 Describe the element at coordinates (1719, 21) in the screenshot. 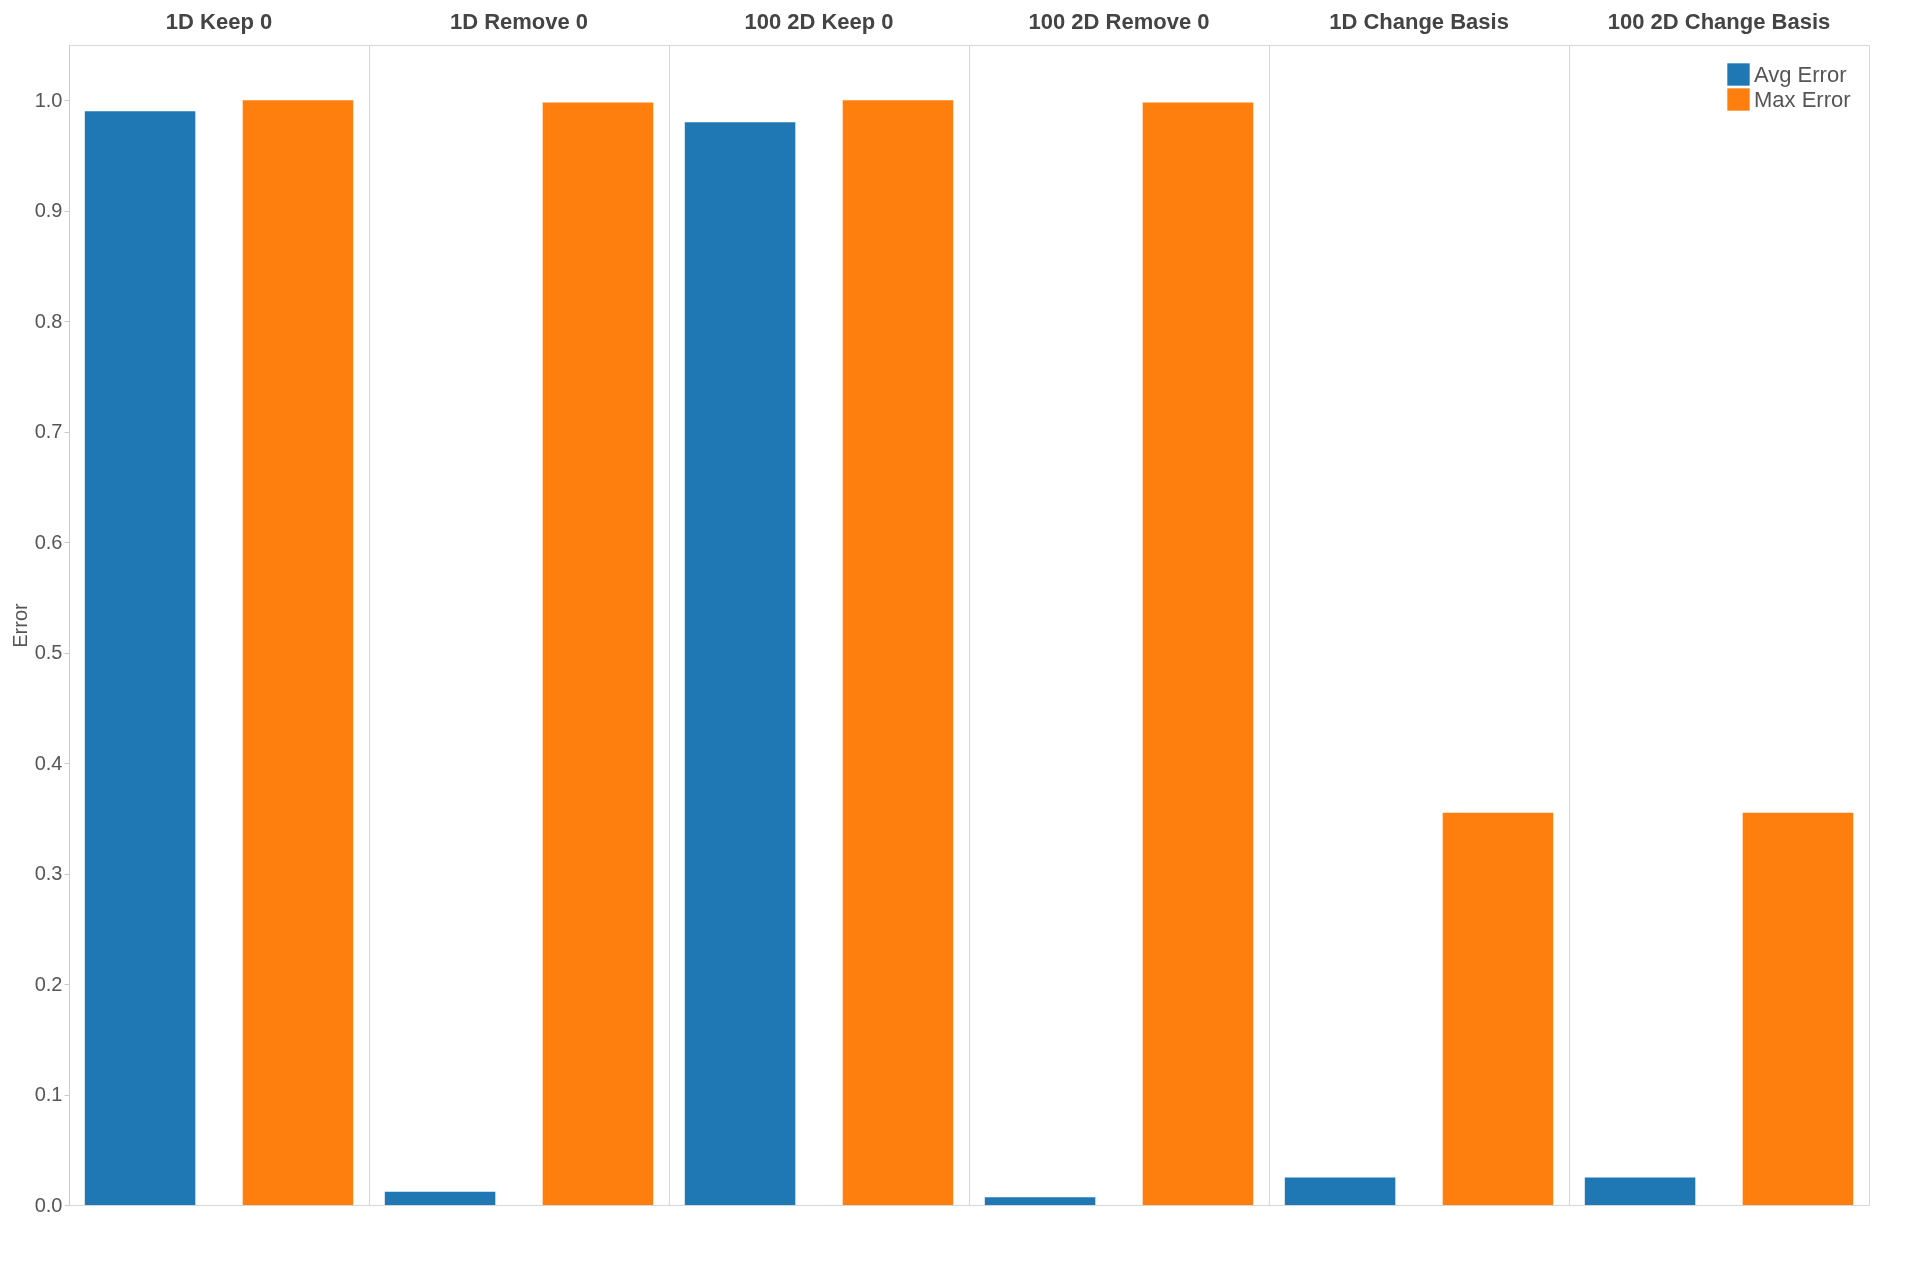

I see `x-tick-label: 100 2D Change Basis` at that location.